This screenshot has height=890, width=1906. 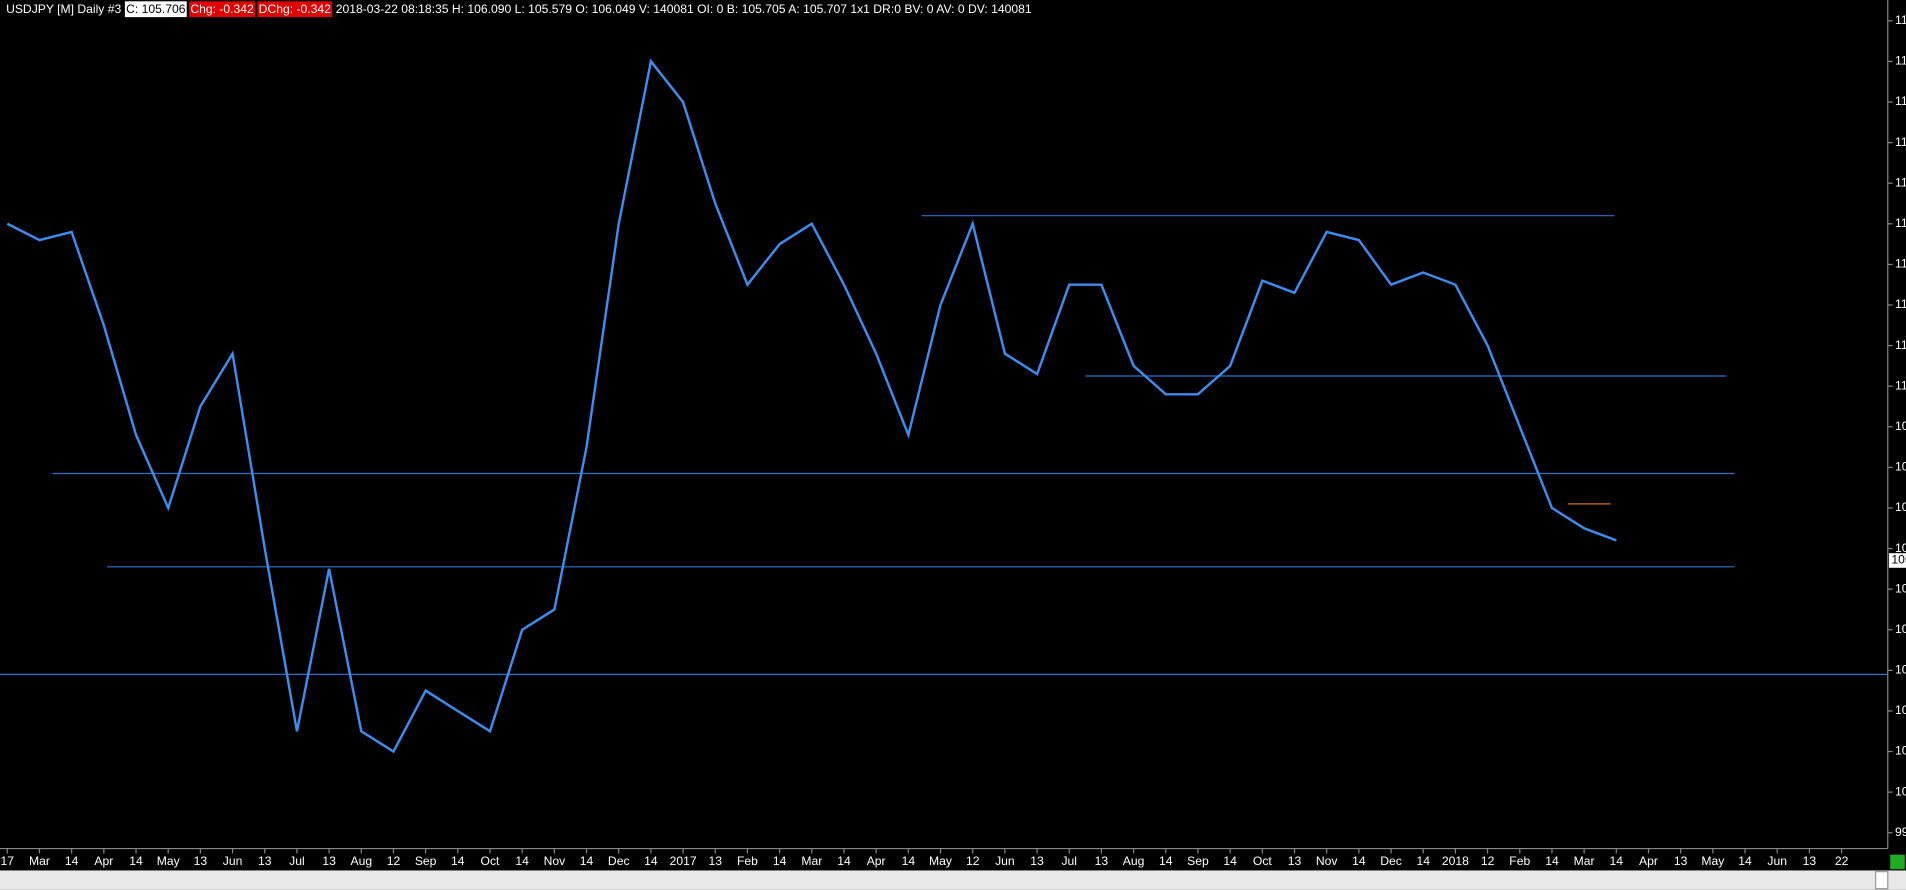 I want to click on y-tick-label: 104.000, so click(x=1900, y=629).